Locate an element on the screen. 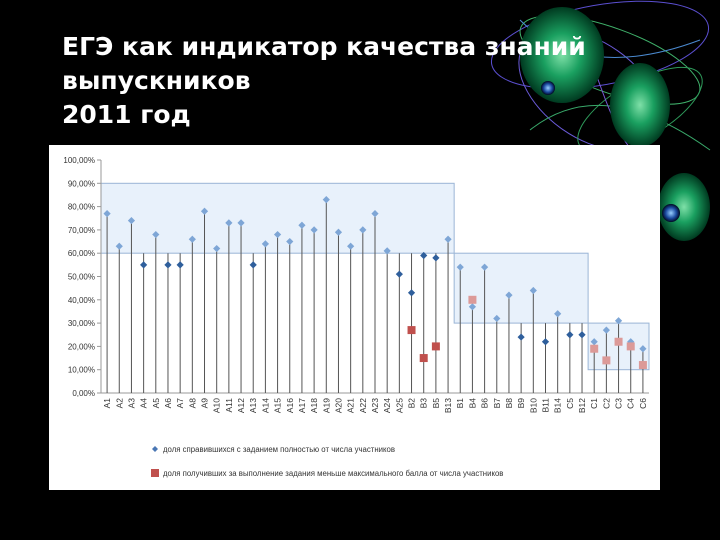 Image resolution: width=720 pixels, height=540 pixels. x-tick-label: B11 is located at coordinates (545, 405).